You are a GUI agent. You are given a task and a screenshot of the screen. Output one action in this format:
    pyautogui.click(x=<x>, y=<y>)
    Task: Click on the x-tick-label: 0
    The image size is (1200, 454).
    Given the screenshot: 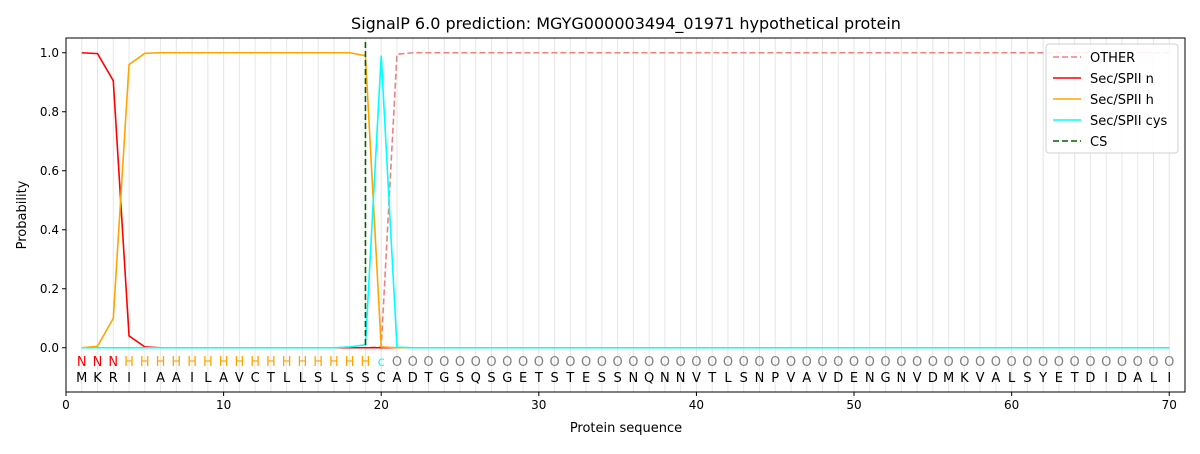 What is the action you would take?
    pyautogui.click(x=66, y=405)
    